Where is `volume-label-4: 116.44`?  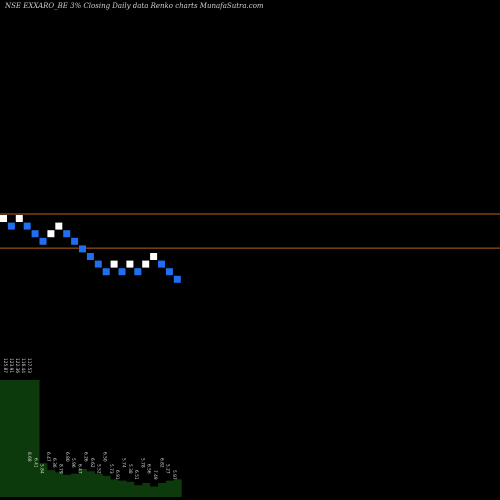 volume-label-4: 116.44 is located at coordinates (23, 365).